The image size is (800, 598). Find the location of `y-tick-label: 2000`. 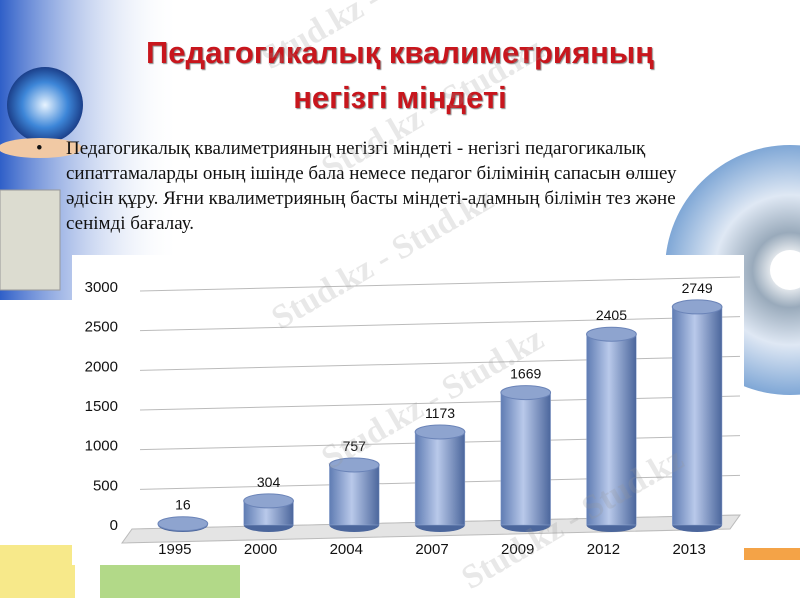

y-tick-label: 2000 is located at coordinates (101, 366).